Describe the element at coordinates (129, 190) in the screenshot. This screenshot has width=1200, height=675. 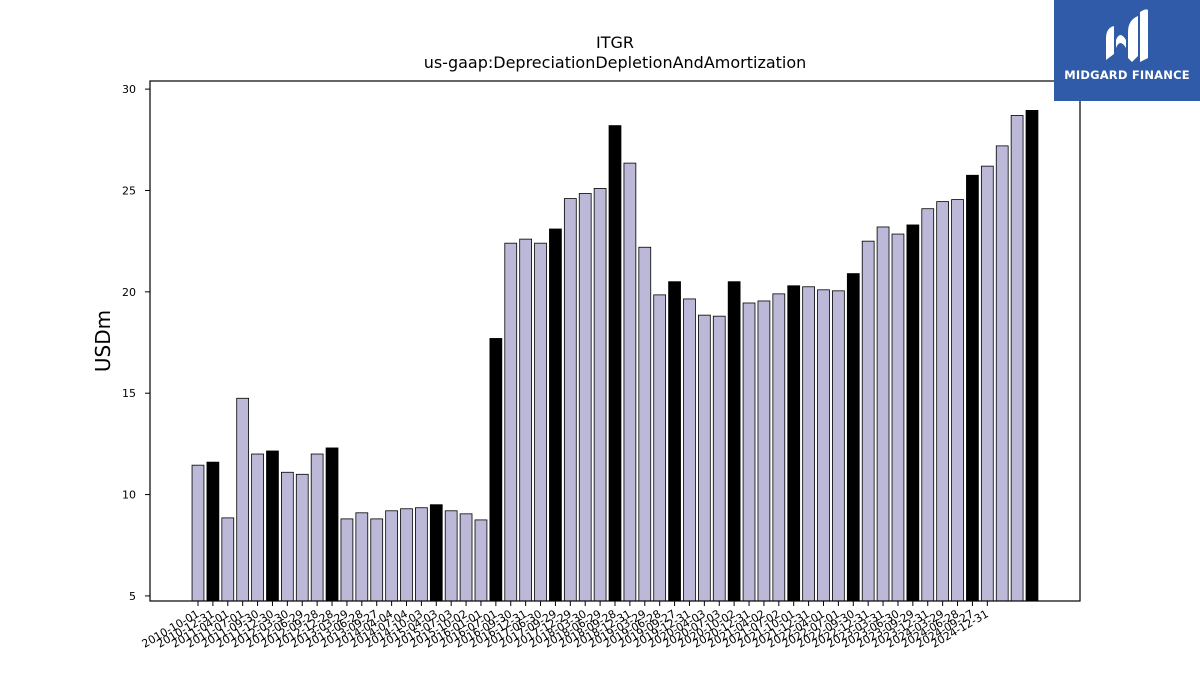
I see `y-tick-label: 25` at that location.